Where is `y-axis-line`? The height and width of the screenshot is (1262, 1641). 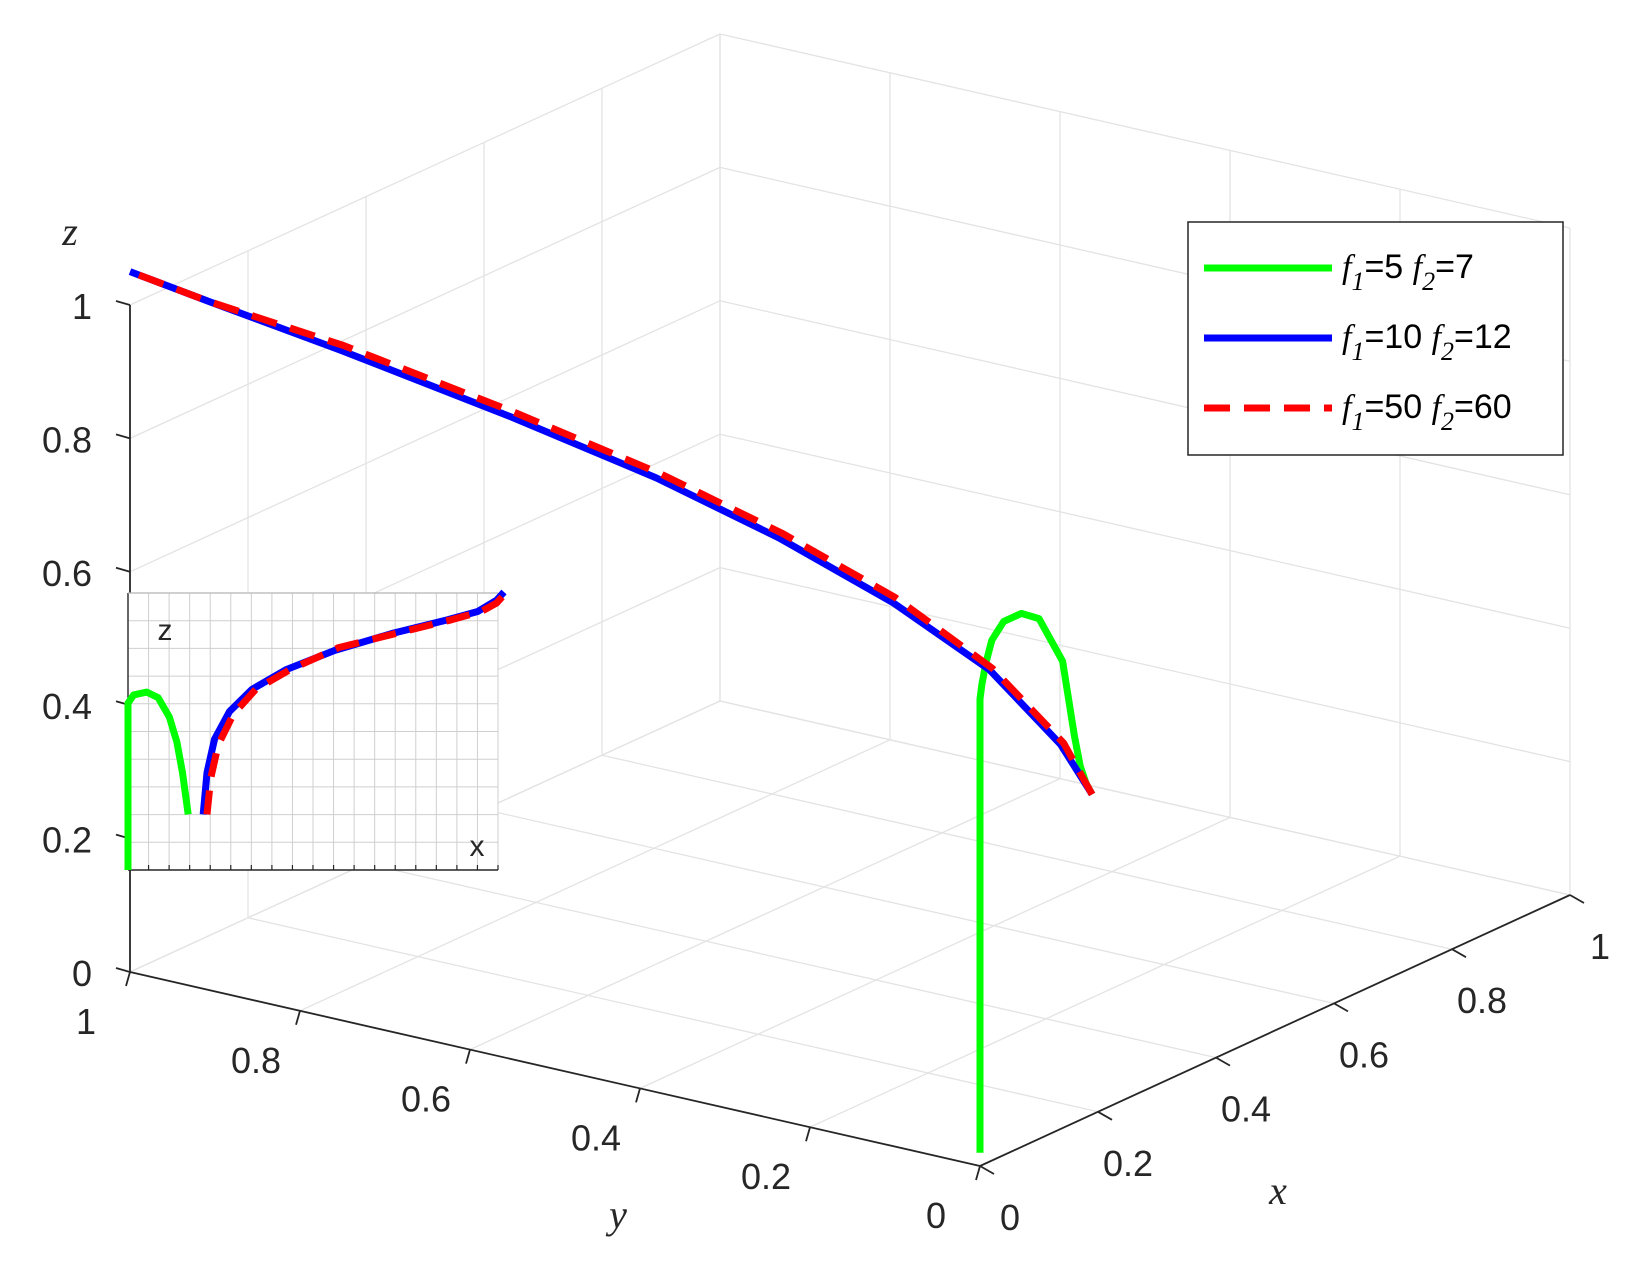 y-axis-line is located at coordinates (555, 1069).